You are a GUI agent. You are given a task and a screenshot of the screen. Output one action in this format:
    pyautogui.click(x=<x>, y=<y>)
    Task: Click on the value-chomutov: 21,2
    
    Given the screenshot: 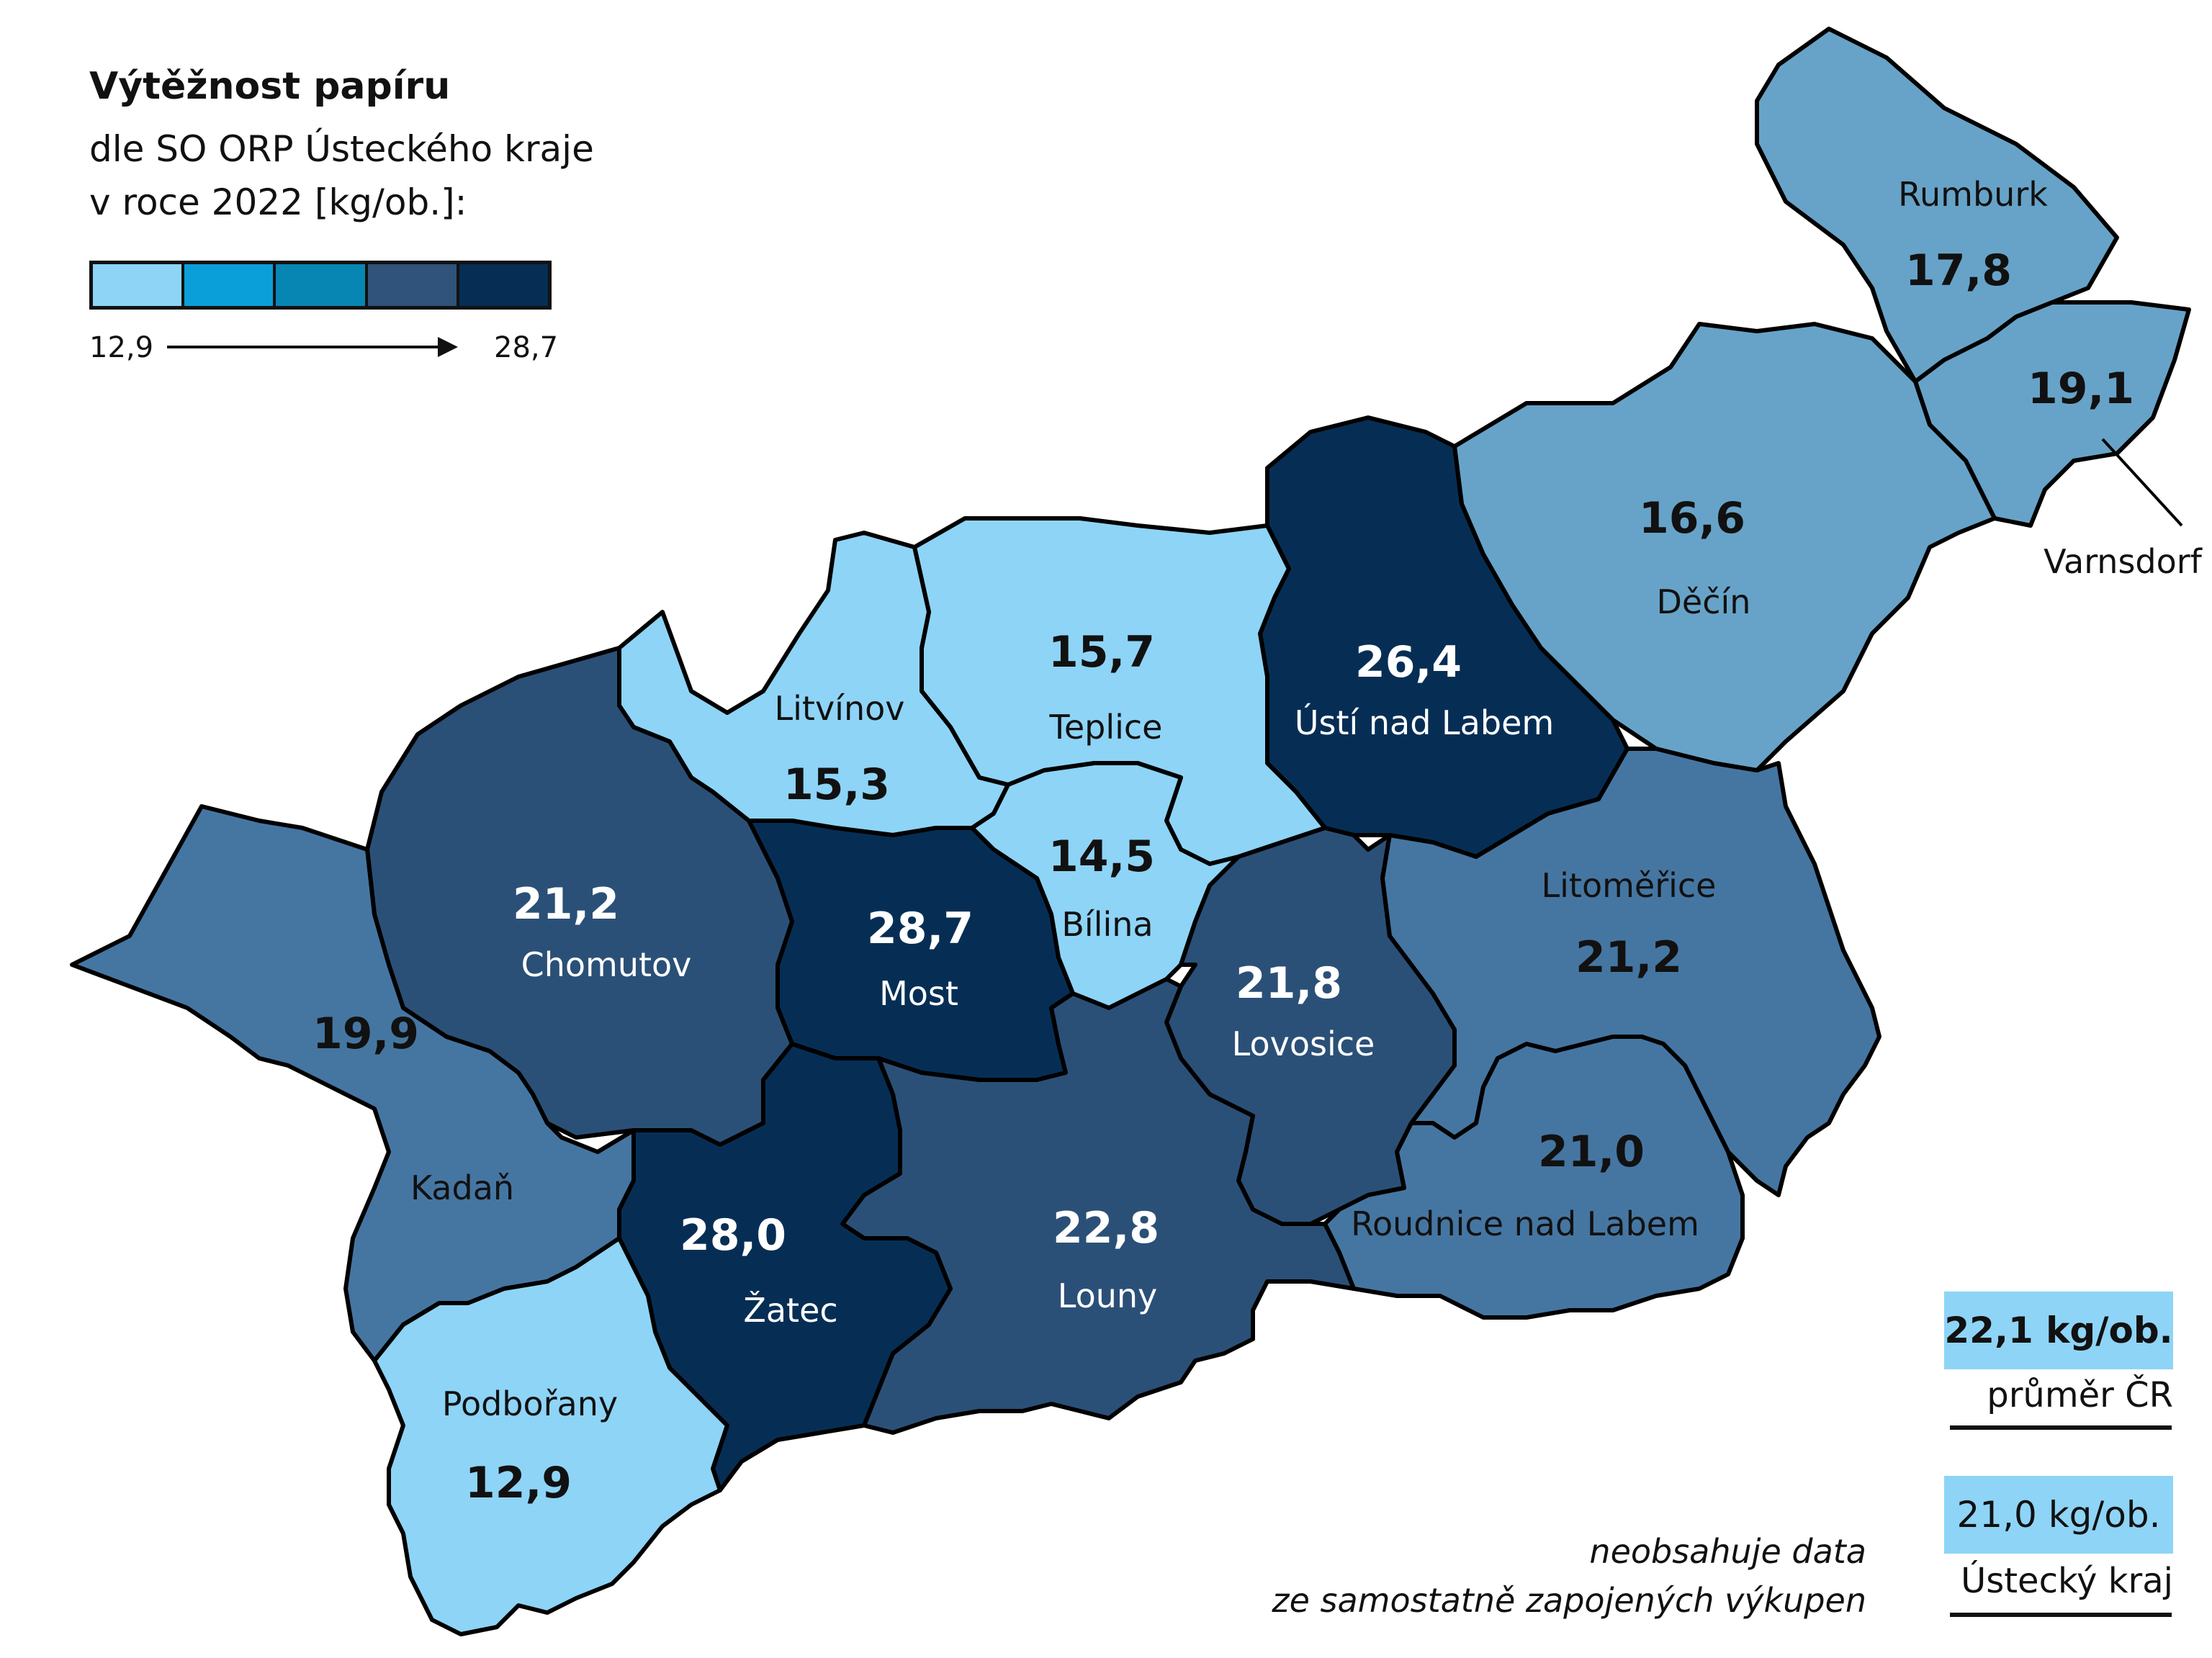 What is the action you would take?
    pyautogui.click(x=566, y=904)
    